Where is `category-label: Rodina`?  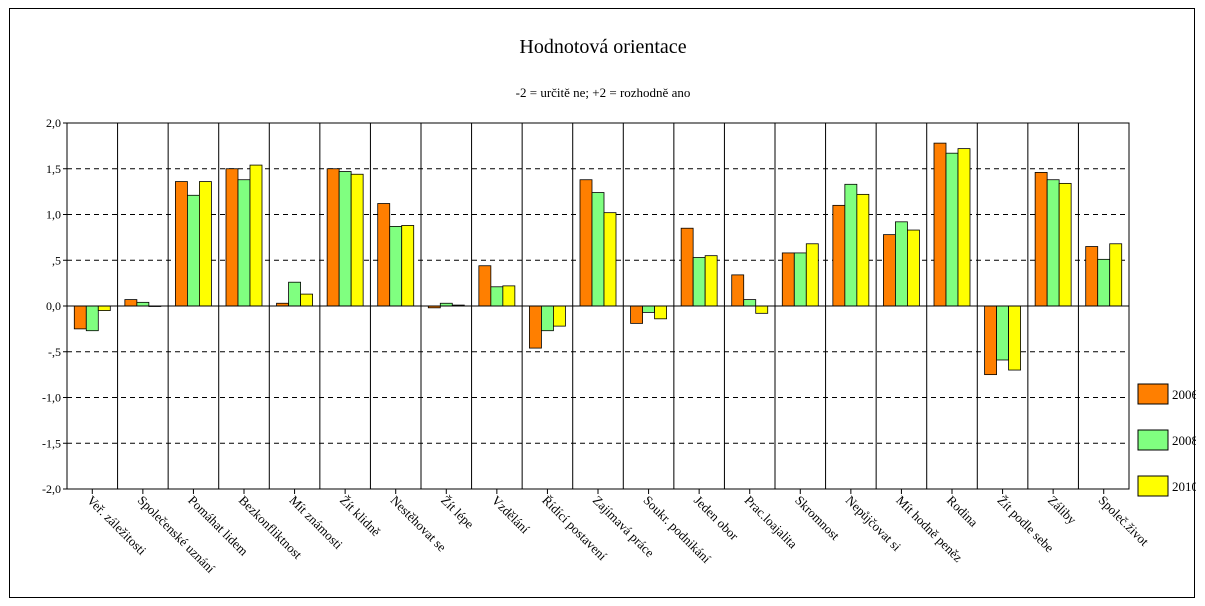 category-label: Rodina is located at coordinates (962, 511).